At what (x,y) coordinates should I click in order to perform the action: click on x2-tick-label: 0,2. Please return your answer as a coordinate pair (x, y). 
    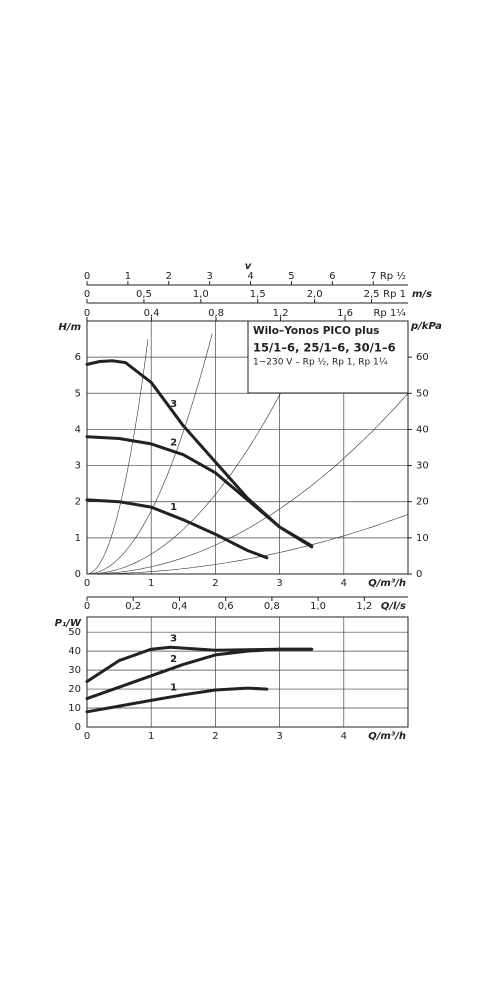
    Looking at the image, I should click on (133, 606).